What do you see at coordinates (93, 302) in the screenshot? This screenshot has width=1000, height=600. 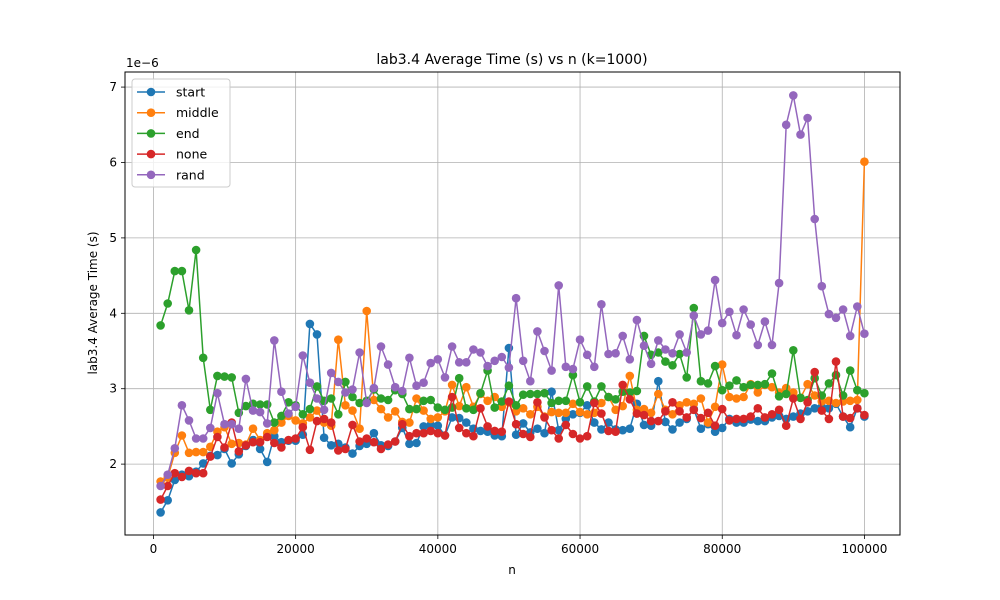 I see `y-axis-label: lab3.4 Average Time (s)` at bounding box center [93, 302].